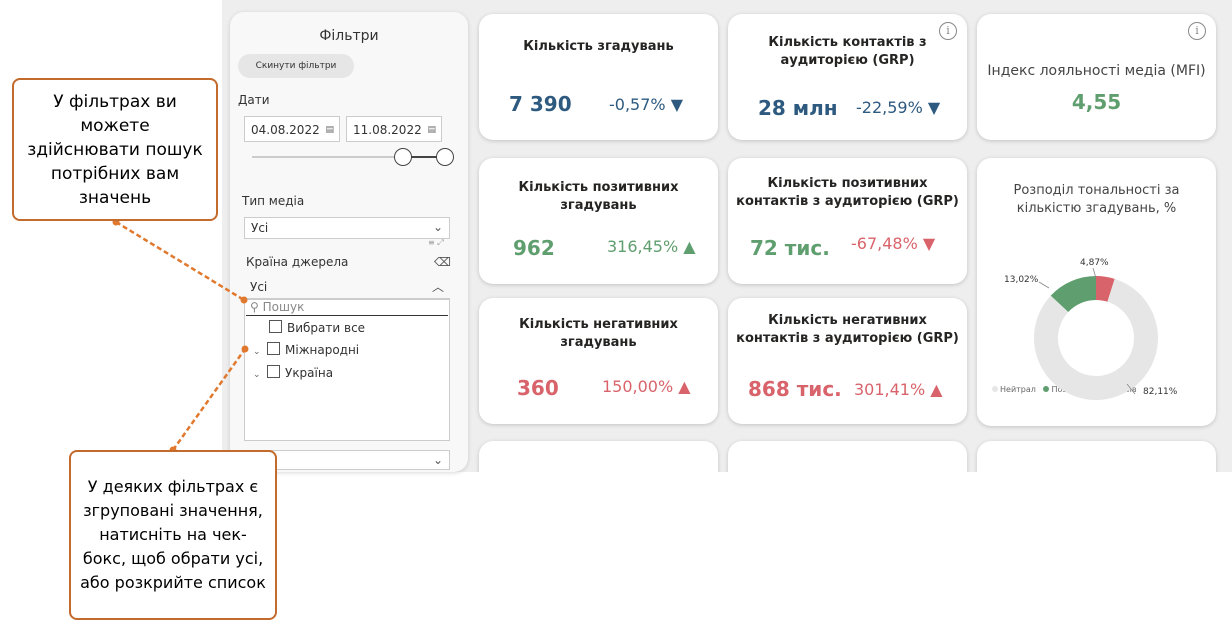  What do you see at coordinates (1073, 294) in the screenshot?
I see `donut-slice-Позитив` at bounding box center [1073, 294].